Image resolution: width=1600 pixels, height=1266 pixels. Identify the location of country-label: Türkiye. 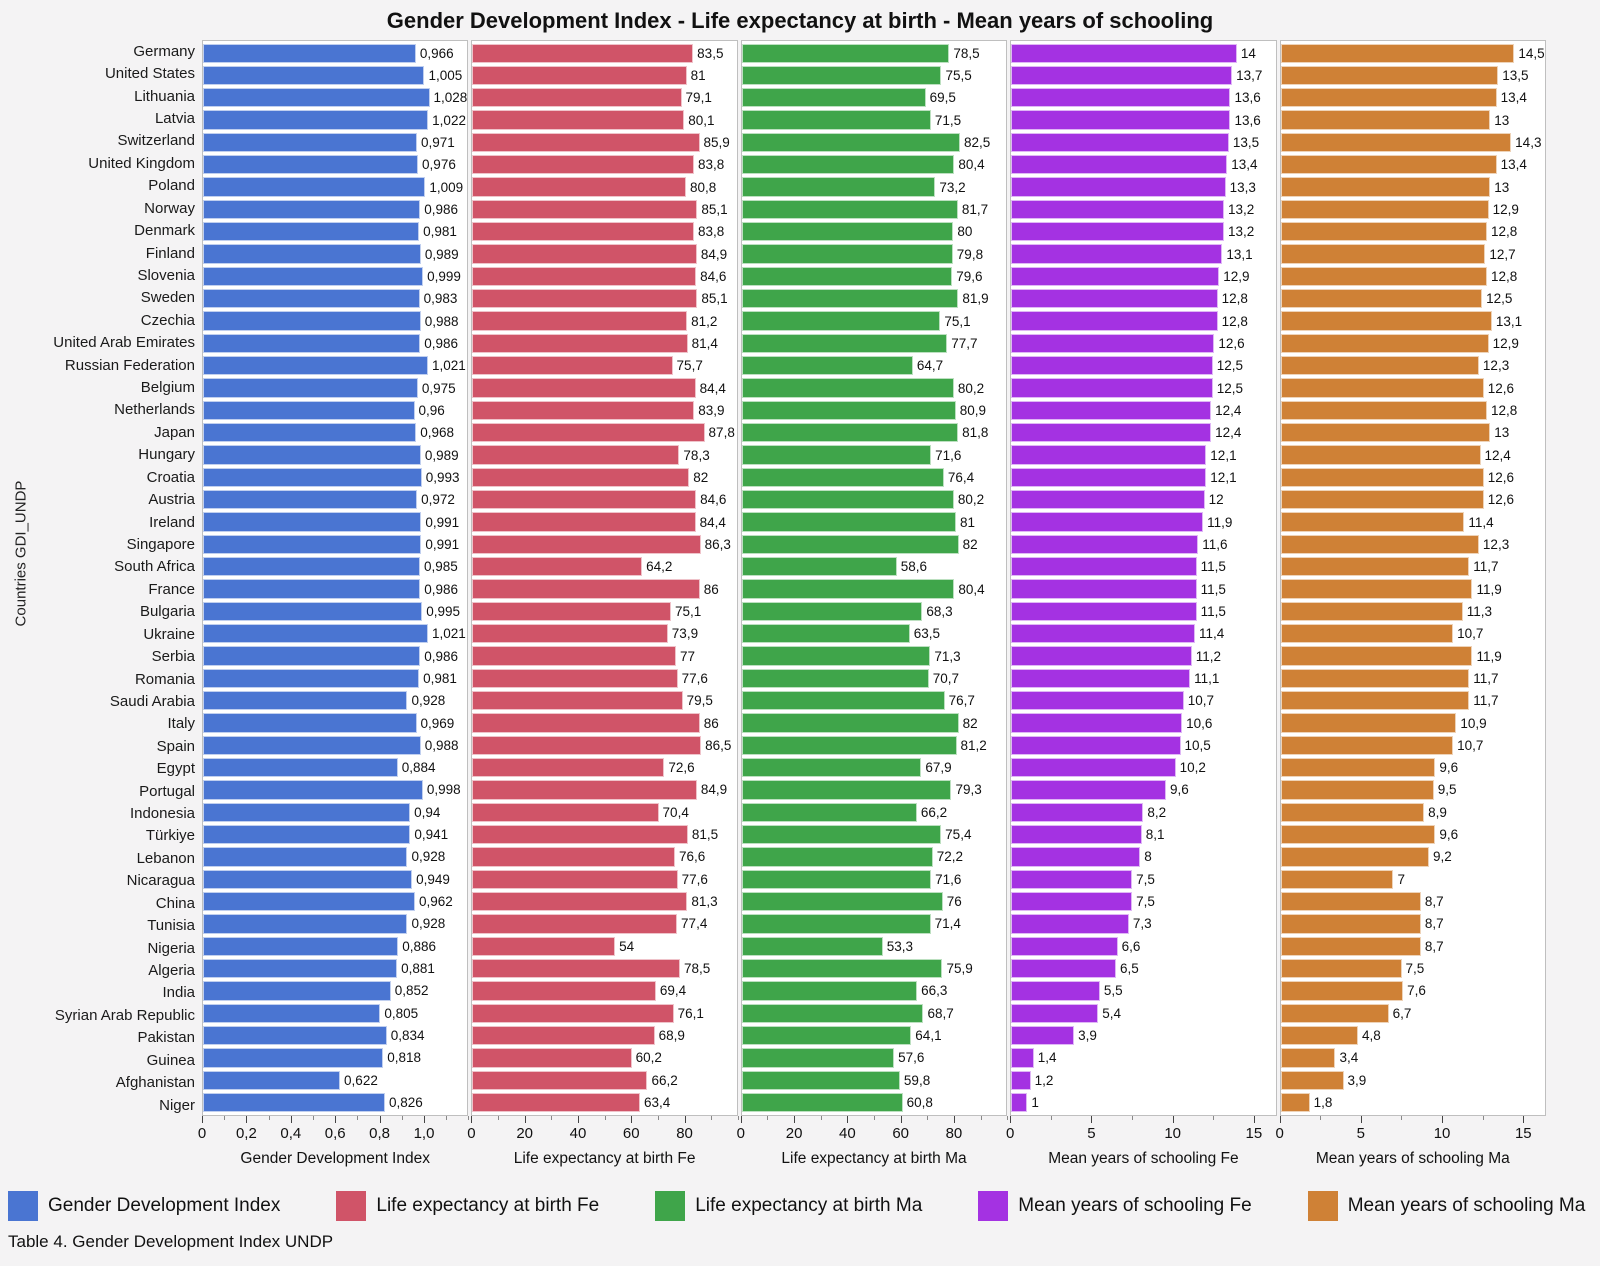
(170, 836).